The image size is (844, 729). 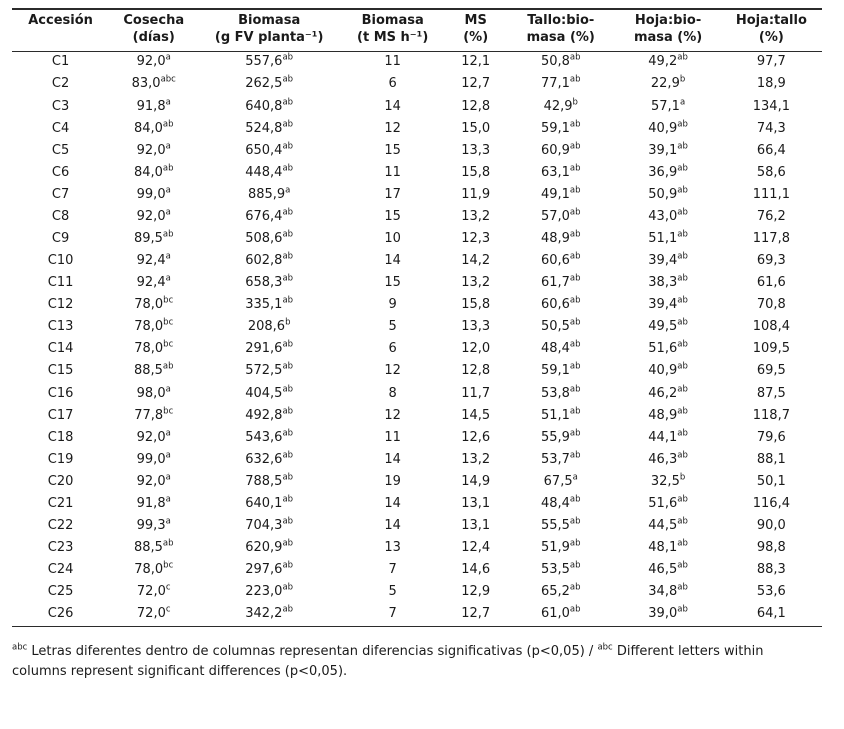 I want to click on accession-cell: C4, so click(x=60, y=128).